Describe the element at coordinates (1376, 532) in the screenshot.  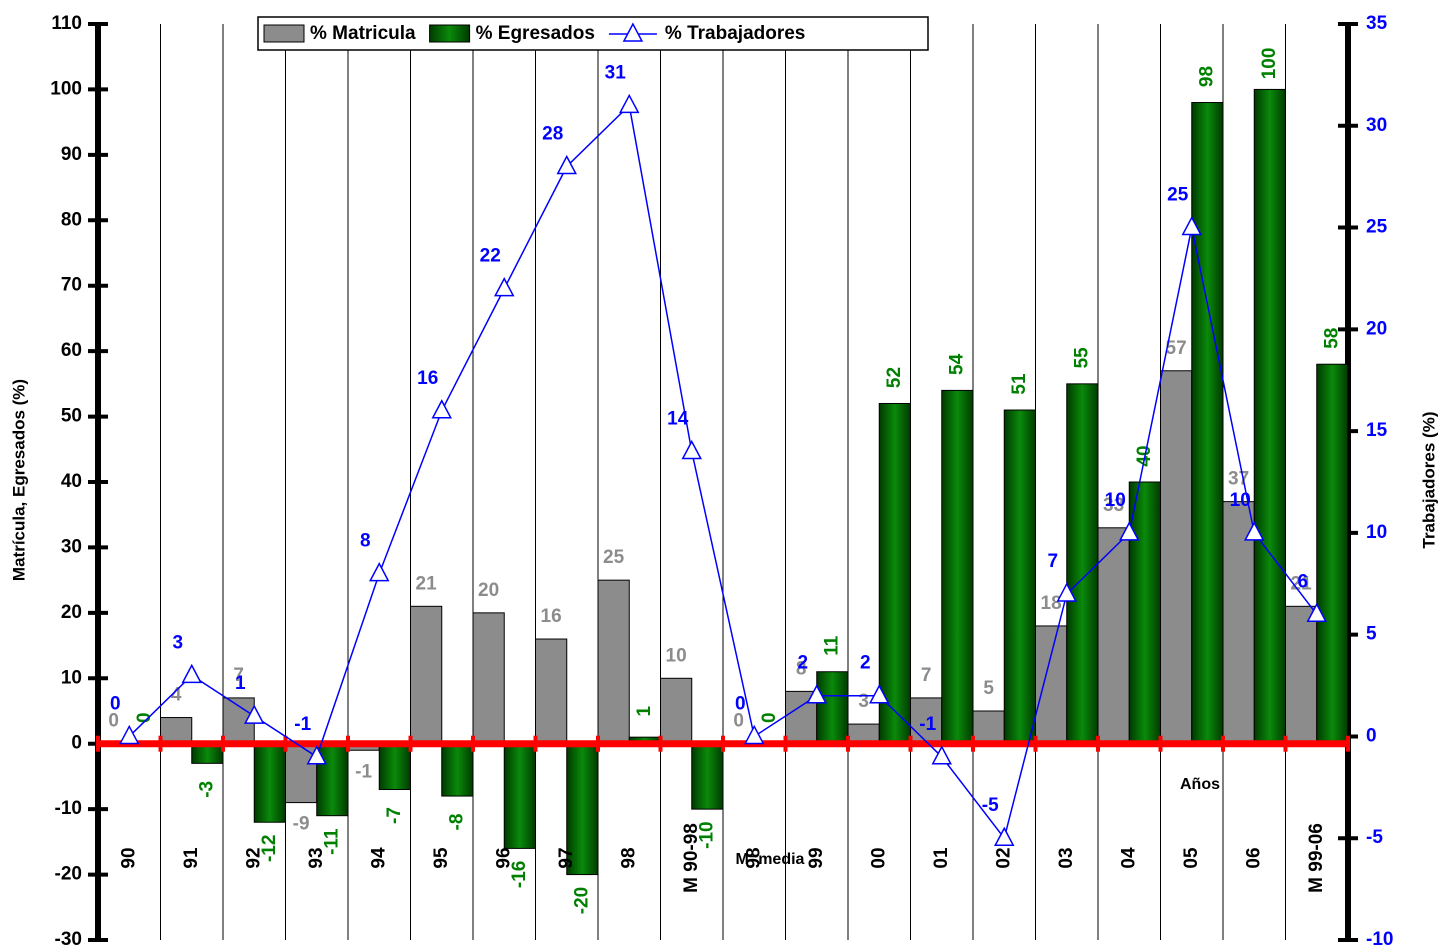
I see `y2-tick-label: 10` at that location.